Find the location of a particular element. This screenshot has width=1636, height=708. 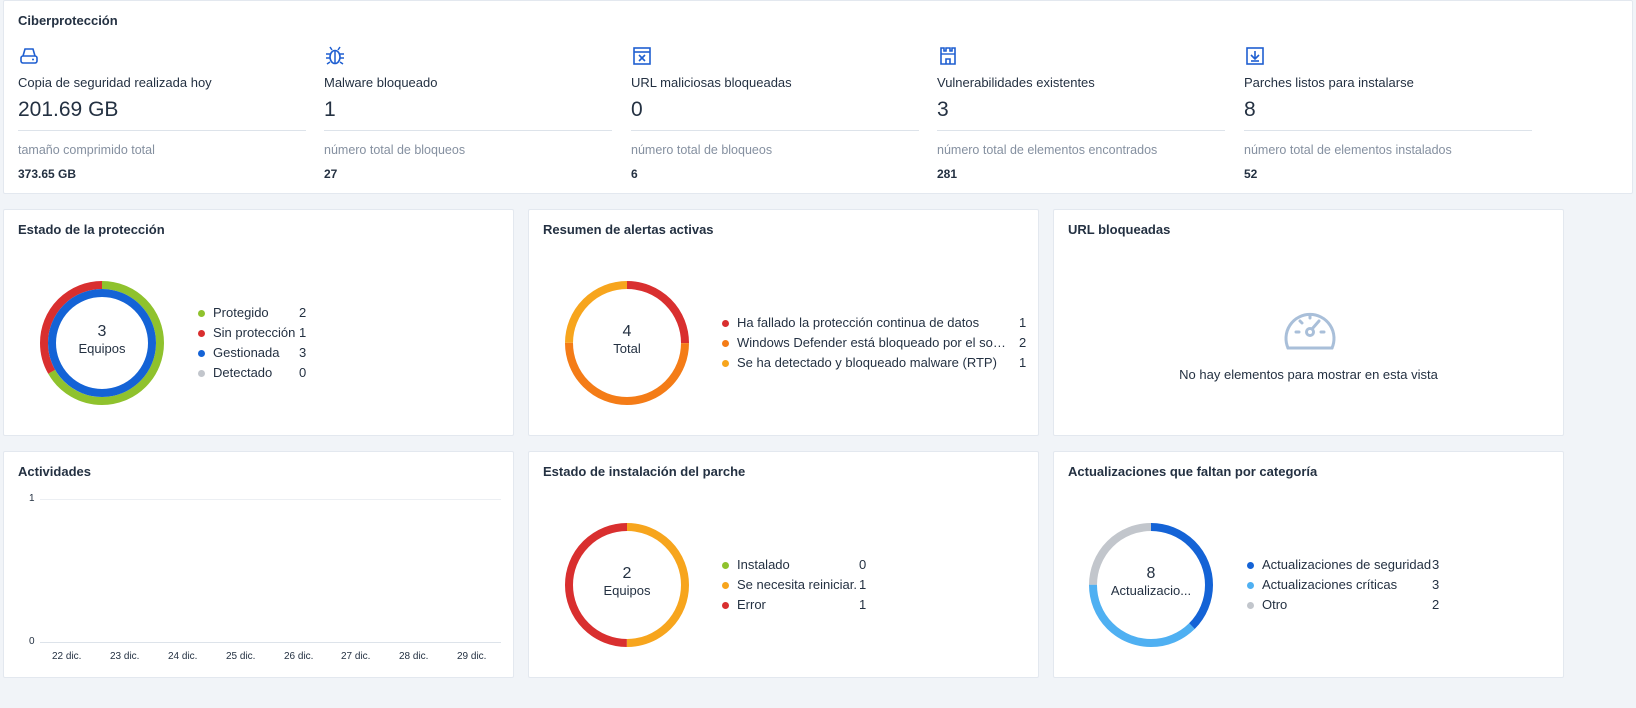

legend-item-security-updates: Actualizaciones de seguridad 3 is located at coordinates (1347, 565).